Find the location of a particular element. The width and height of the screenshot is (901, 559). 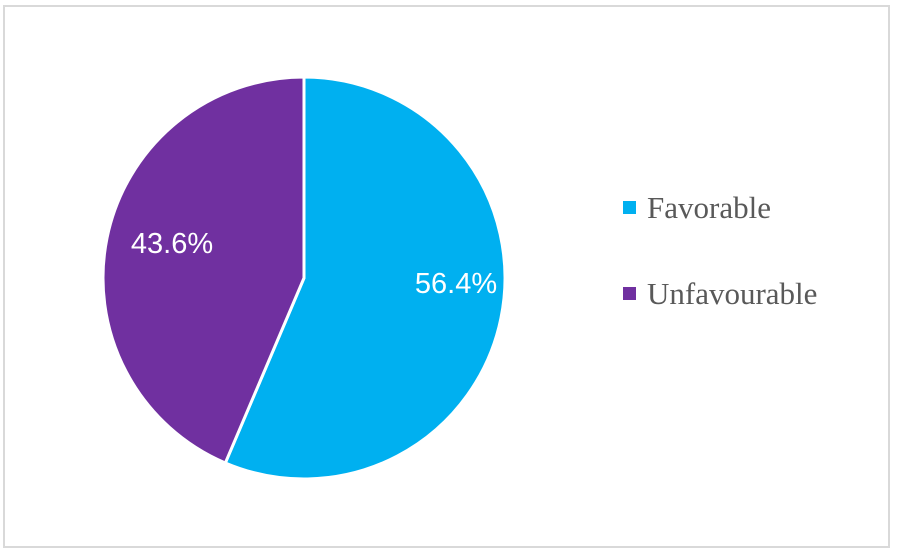

data-label: 56.4% is located at coordinates (456, 284).